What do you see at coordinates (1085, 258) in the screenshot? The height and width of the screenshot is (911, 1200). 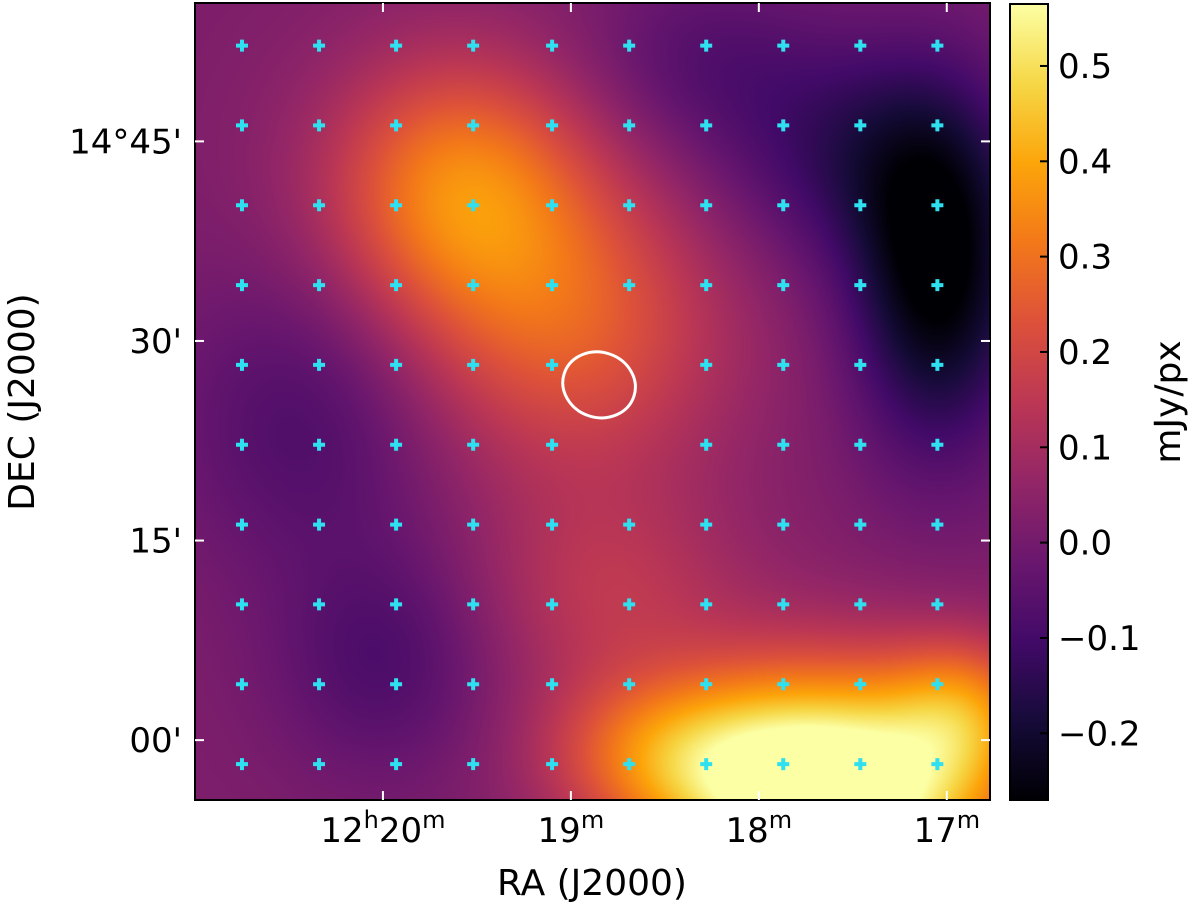 I see `colorbar-tick-label: 0.3` at bounding box center [1085, 258].